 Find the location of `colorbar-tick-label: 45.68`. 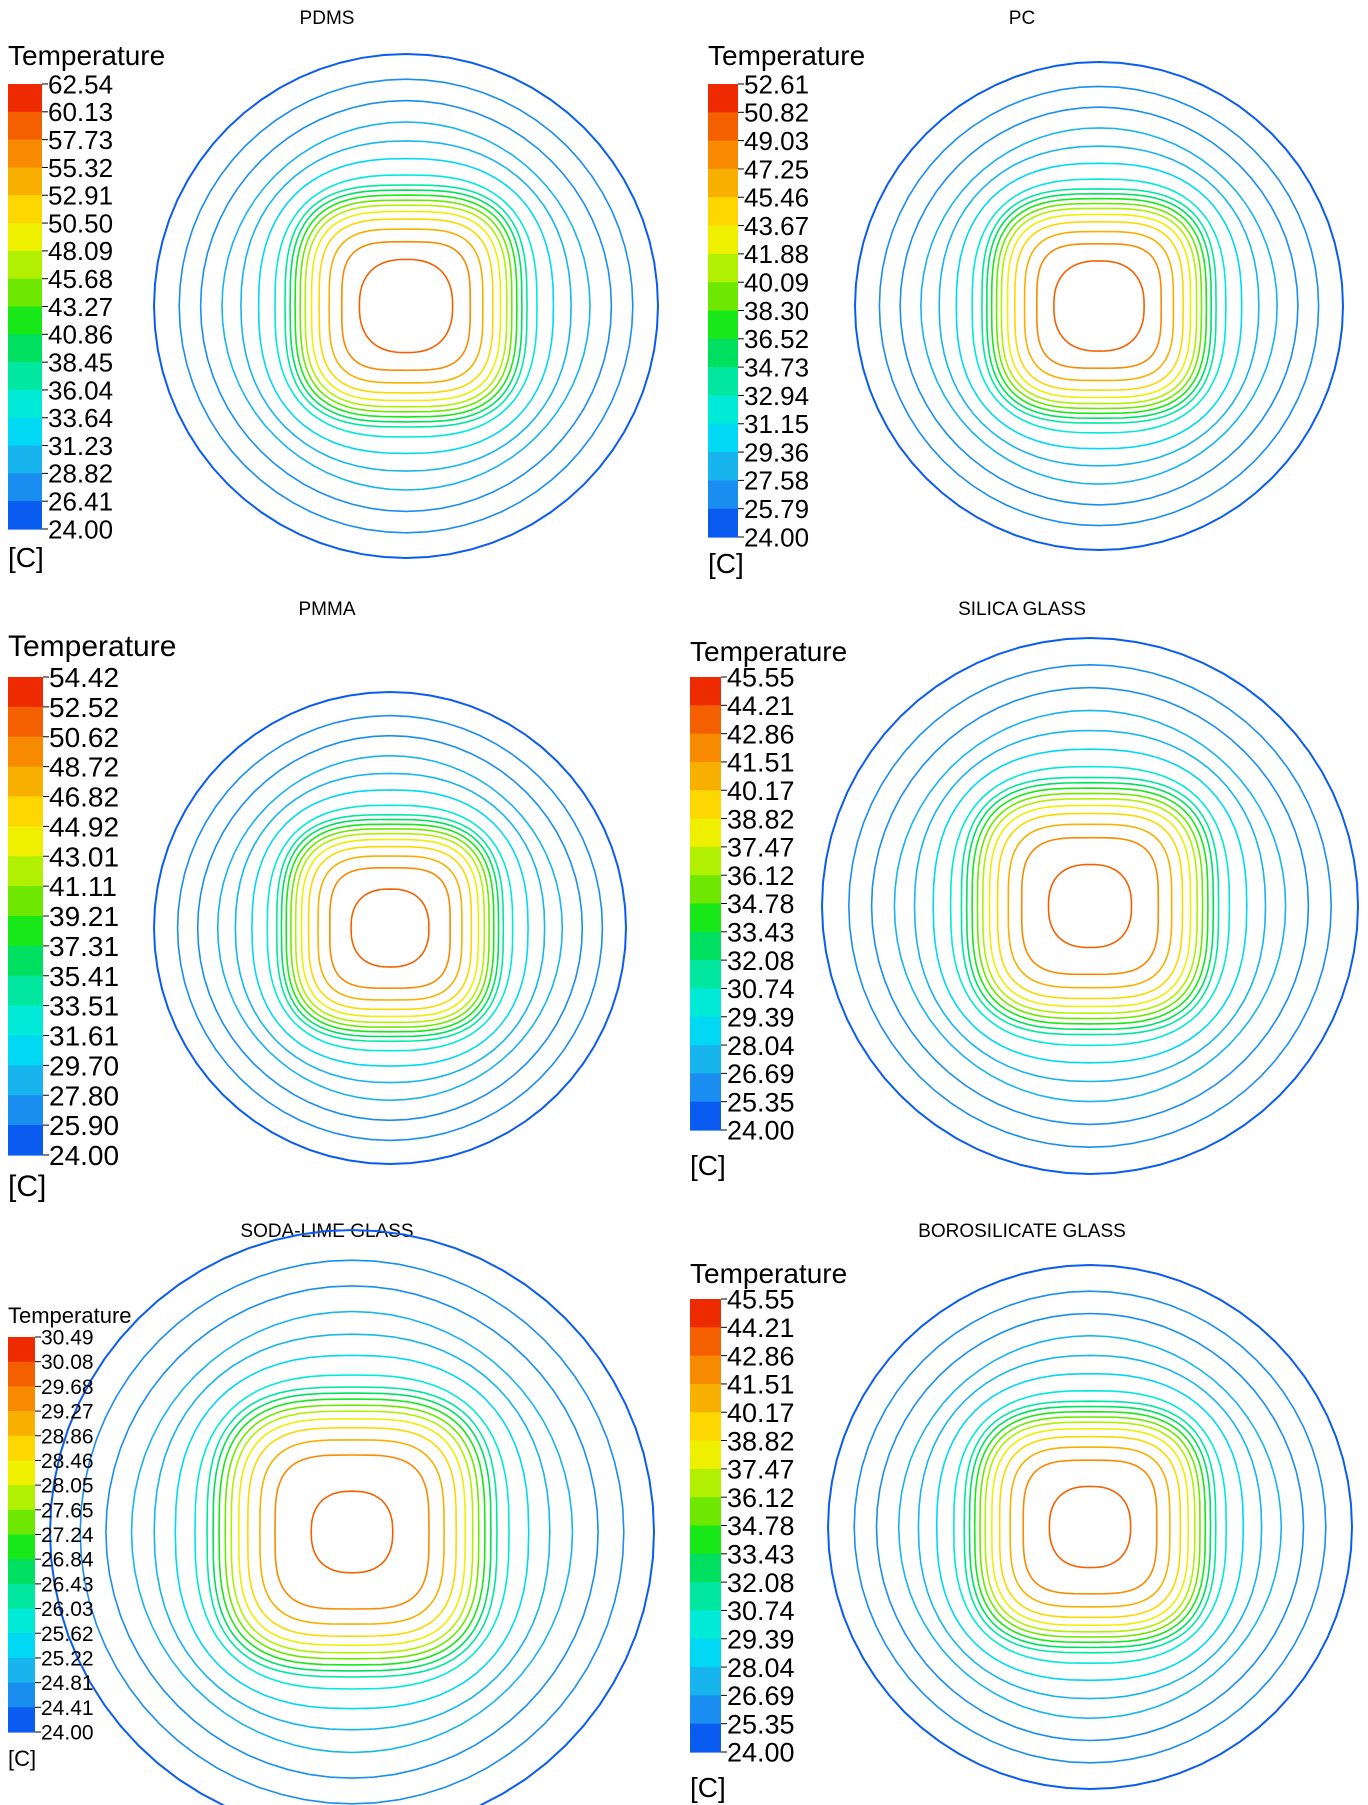

colorbar-tick-label: 45.68 is located at coordinates (80, 279).